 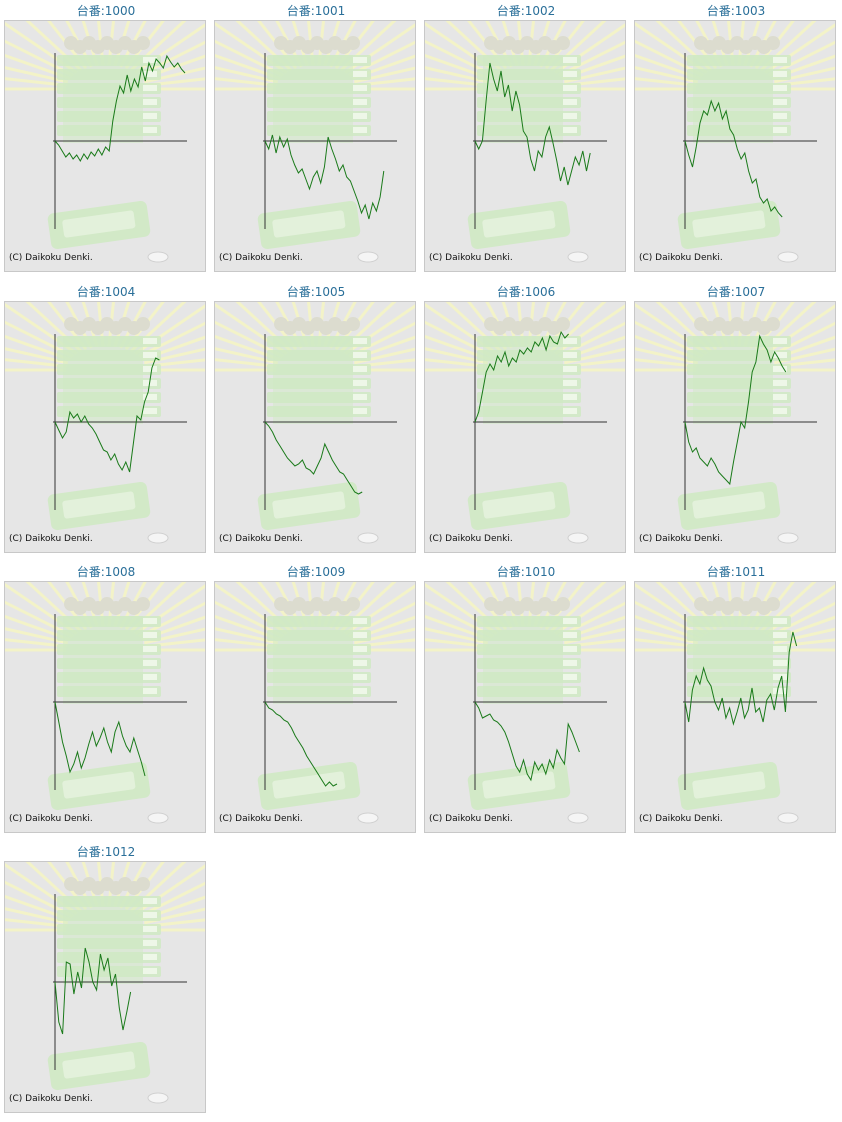 I want to click on chart-cell: 台番:1011 (C) Daikoku Denki., so click(x=736, y=699).